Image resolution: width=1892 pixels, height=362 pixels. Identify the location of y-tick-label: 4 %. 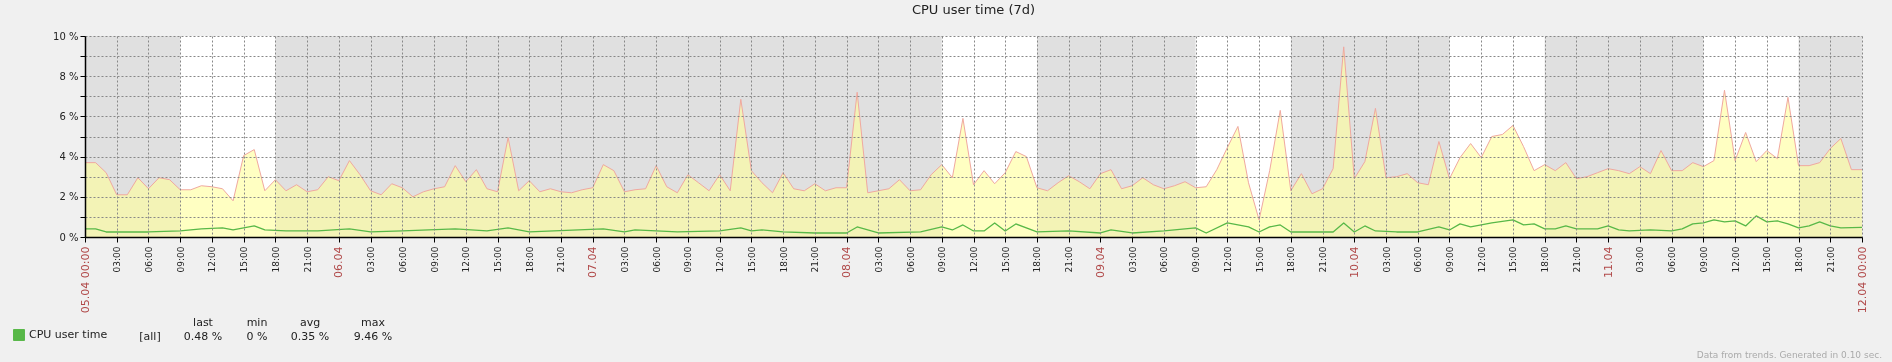
(69, 157).